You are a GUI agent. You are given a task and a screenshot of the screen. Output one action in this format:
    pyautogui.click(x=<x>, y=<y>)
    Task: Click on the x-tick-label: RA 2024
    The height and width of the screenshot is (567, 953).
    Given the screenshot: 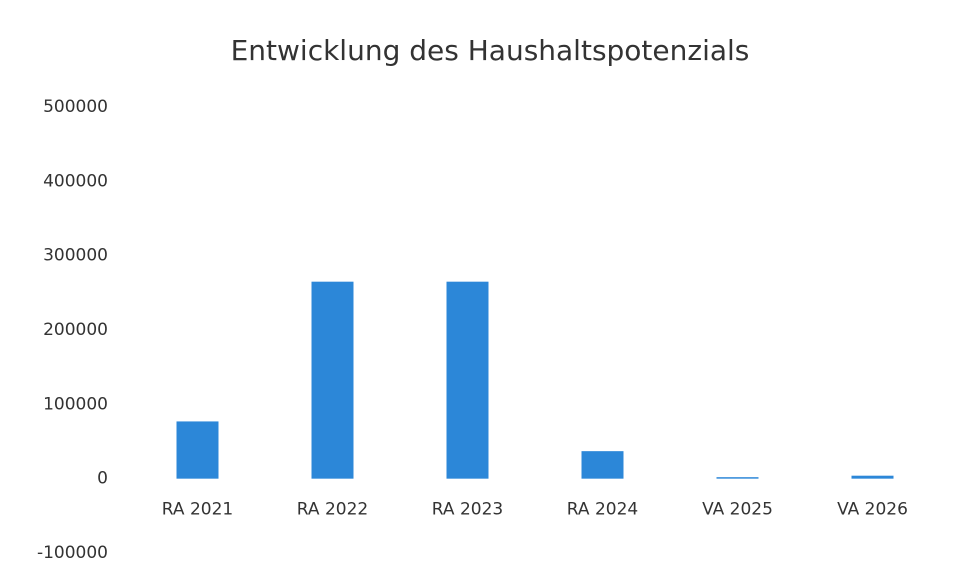 What is the action you would take?
    pyautogui.click(x=602, y=510)
    